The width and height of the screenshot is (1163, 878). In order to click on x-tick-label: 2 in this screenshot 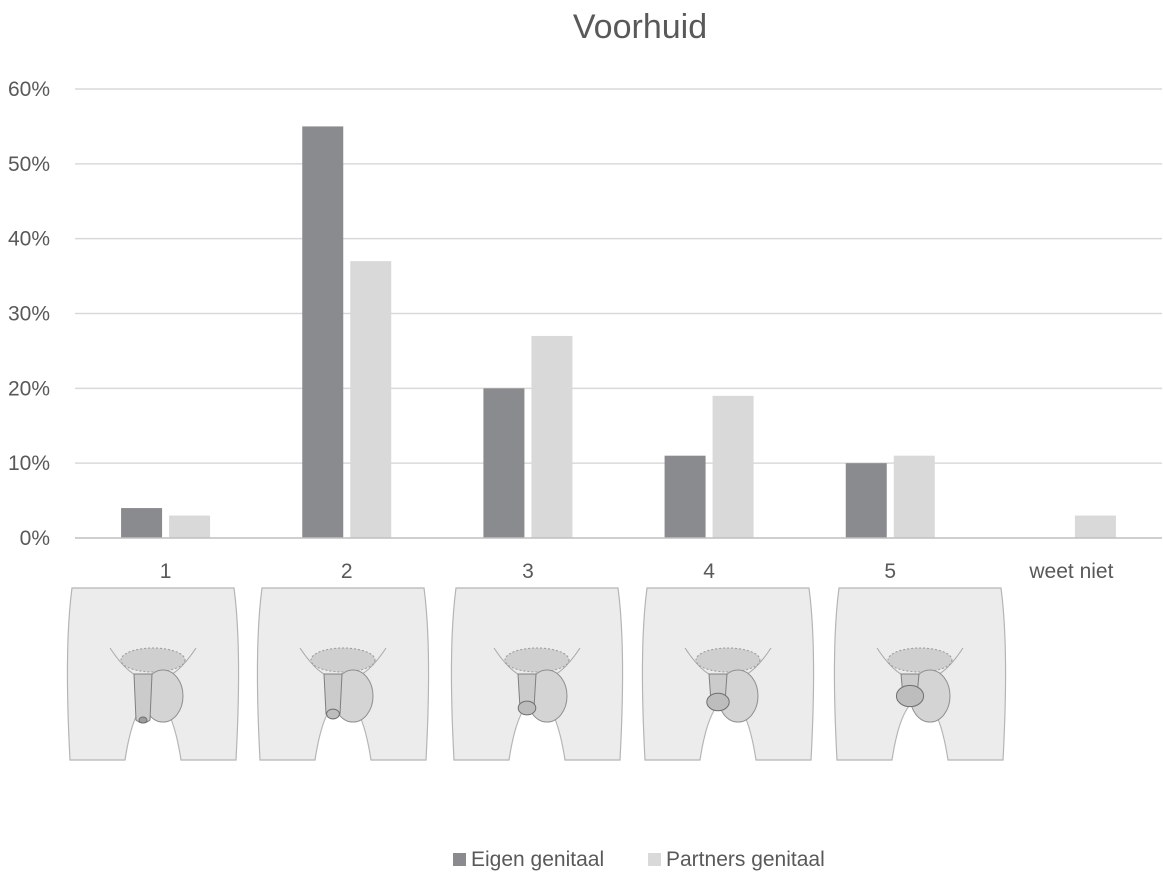, I will do `click(347, 571)`.